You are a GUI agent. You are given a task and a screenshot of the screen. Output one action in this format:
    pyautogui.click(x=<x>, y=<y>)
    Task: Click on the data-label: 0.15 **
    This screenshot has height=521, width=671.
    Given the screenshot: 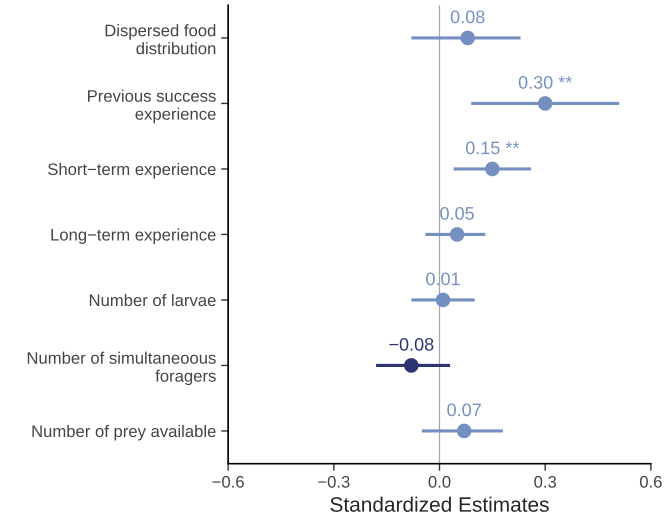 What is the action you would take?
    pyautogui.click(x=493, y=147)
    